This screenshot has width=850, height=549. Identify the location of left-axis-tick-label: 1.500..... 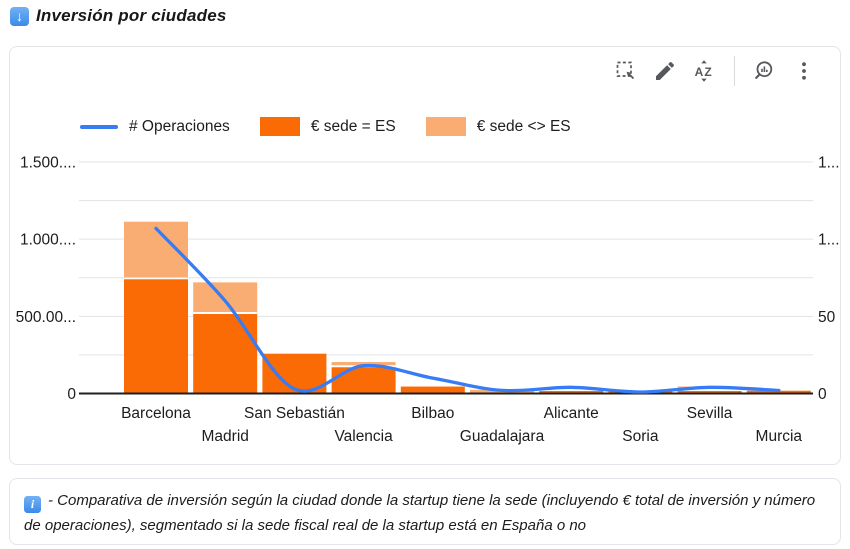
(48, 163).